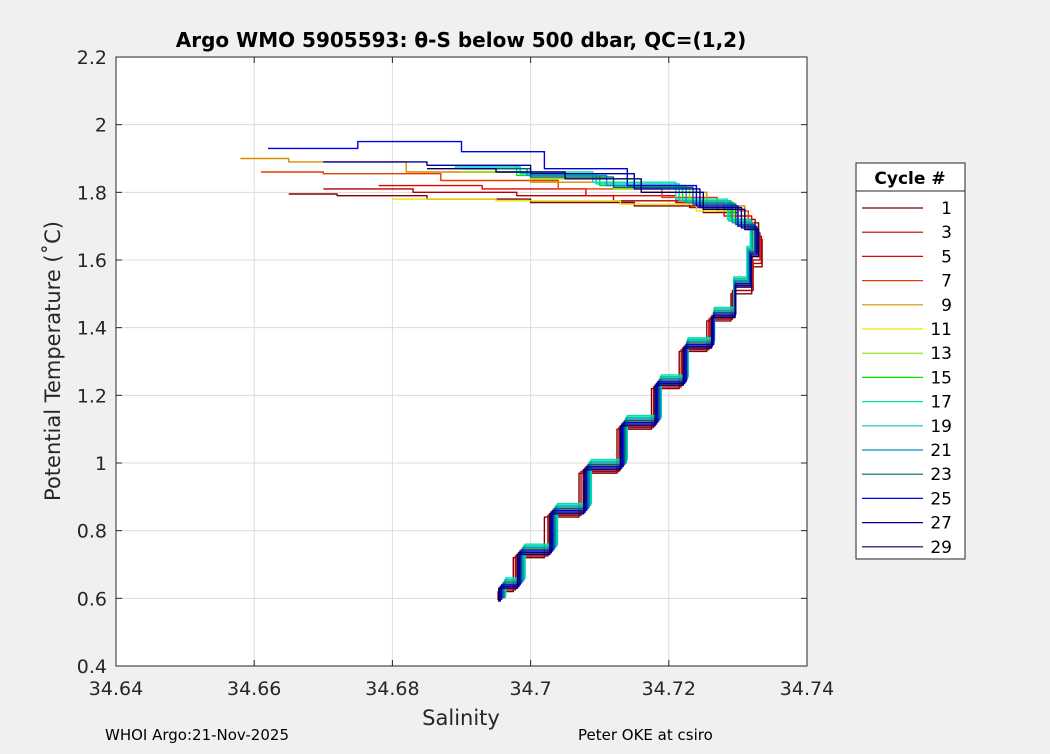 The height and width of the screenshot is (754, 1050). What do you see at coordinates (946, 306) in the screenshot?
I see `legend-label-cycle-9: 9` at bounding box center [946, 306].